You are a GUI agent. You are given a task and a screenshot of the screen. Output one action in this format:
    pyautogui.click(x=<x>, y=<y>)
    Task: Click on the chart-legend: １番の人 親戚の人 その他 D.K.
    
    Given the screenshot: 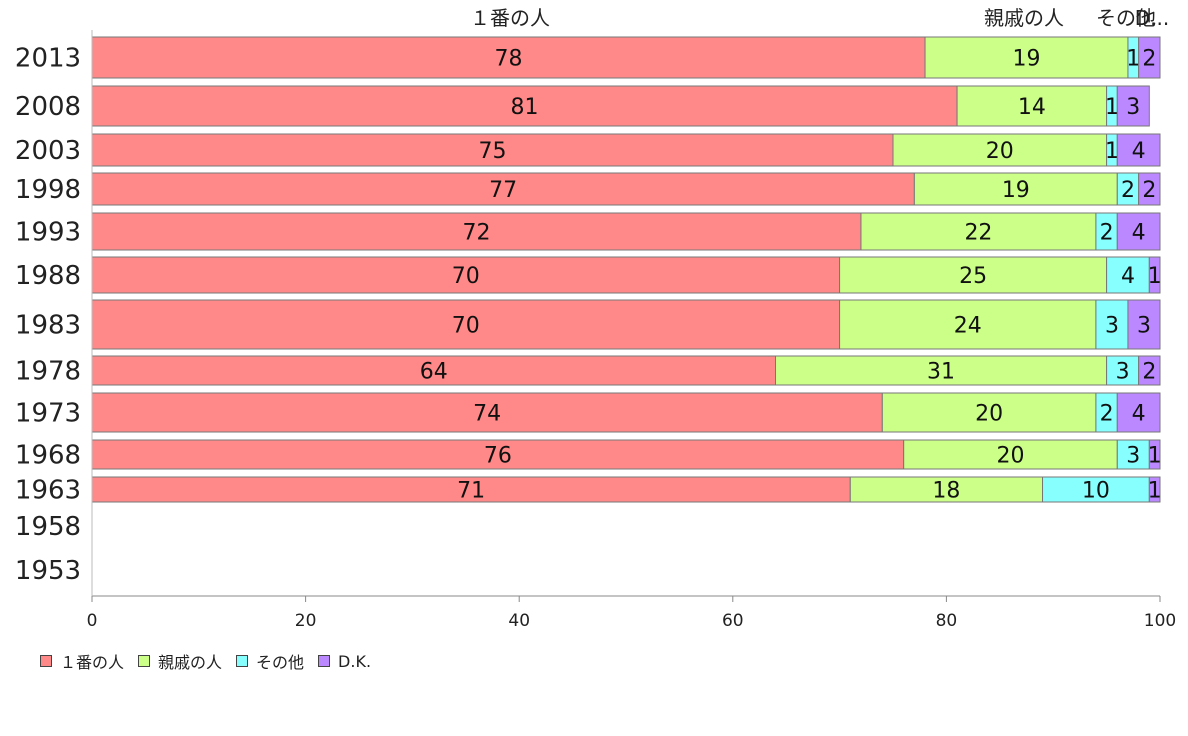 What is the action you would take?
    pyautogui.click(x=212, y=661)
    